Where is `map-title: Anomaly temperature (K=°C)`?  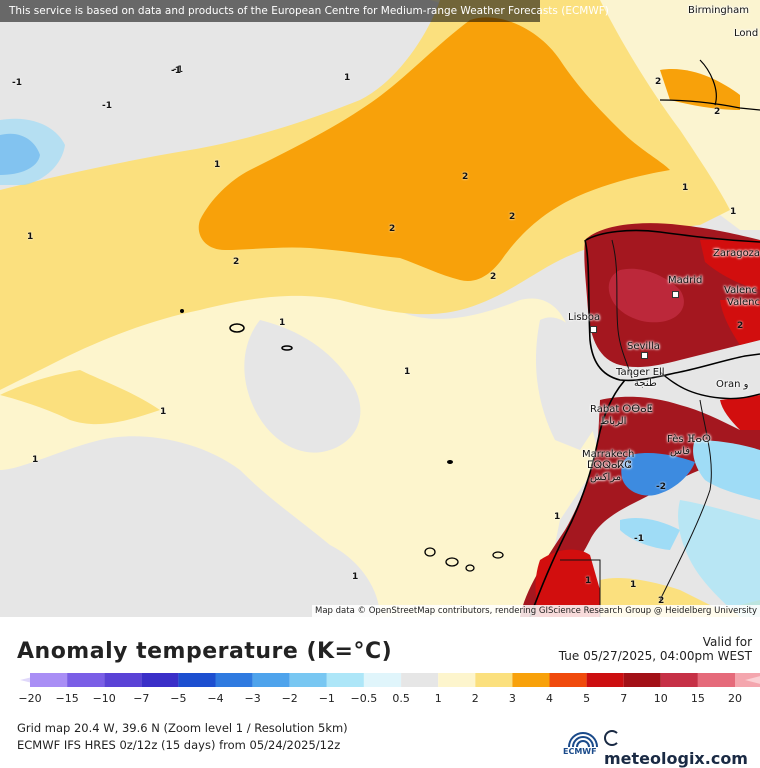 map-title: Anomaly temperature (K=°C) is located at coordinates (205, 651).